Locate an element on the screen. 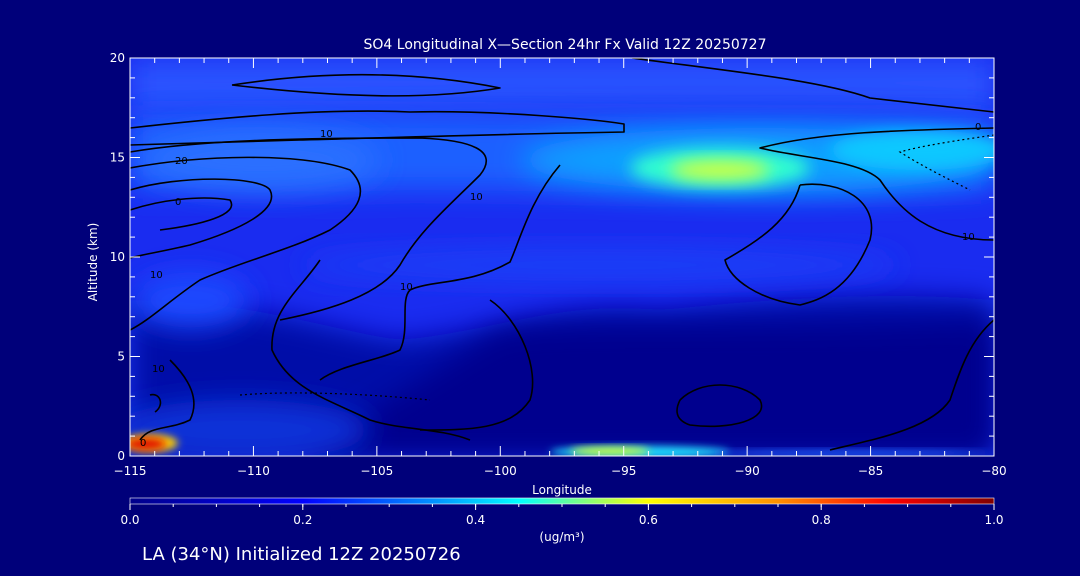 The image size is (1080, 576). initialization-info: LA (34°N) Initialized 12Z 20250726 is located at coordinates (301, 554).